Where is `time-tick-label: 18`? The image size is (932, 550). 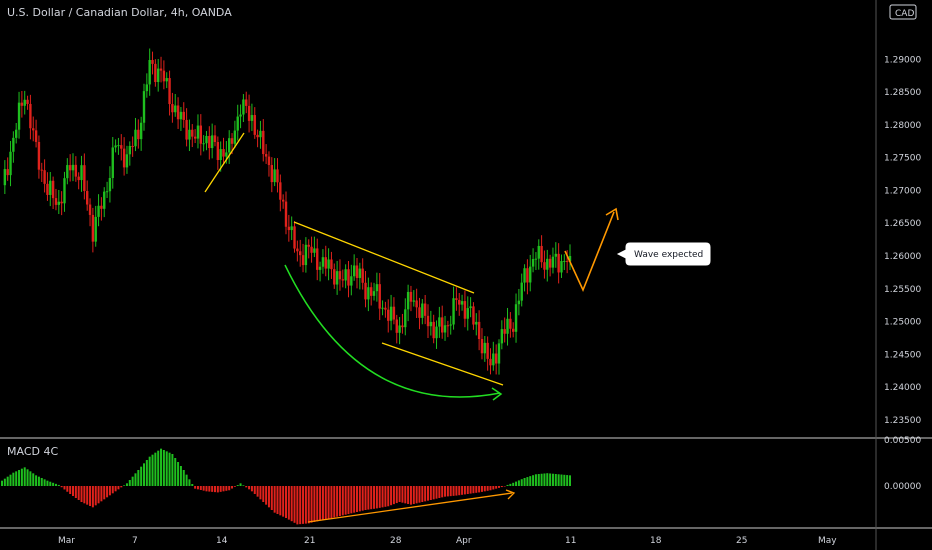 time-tick-label: 18 is located at coordinates (656, 541).